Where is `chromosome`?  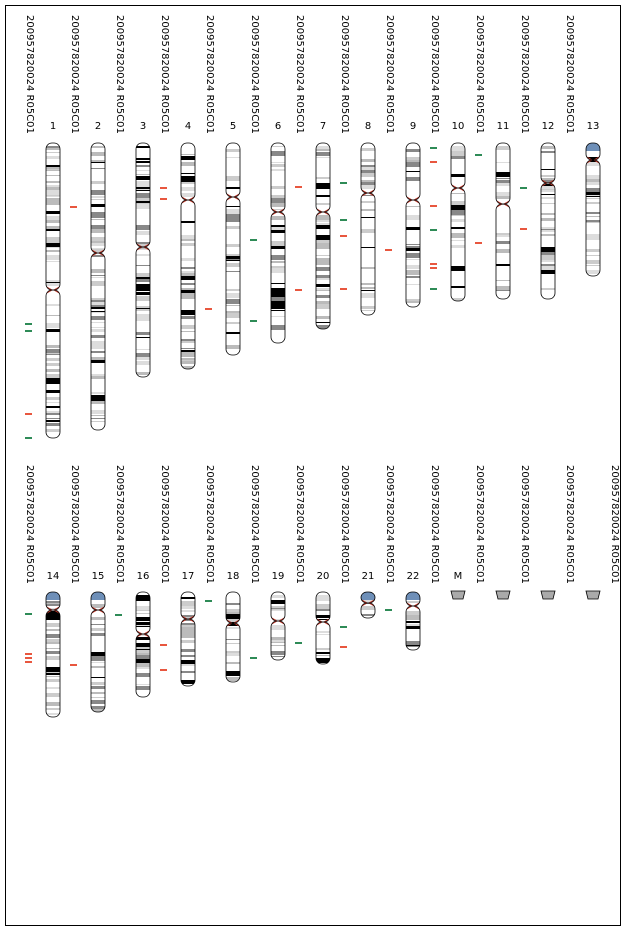
chromosome is located at coordinates (98, 286).